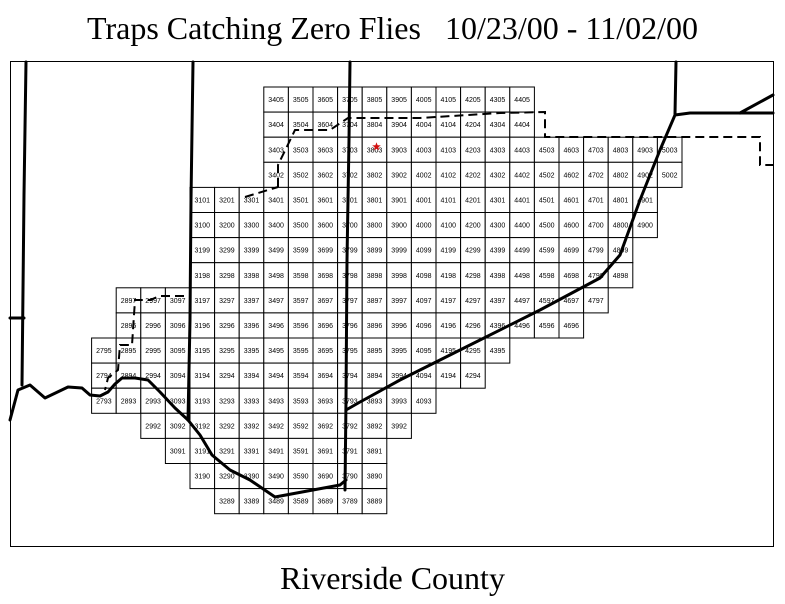 This screenshot has width=785, height=604. Describe the element at coordinates (522, 325) in the screenshot. I see `trap-cell: 4496` at that location.